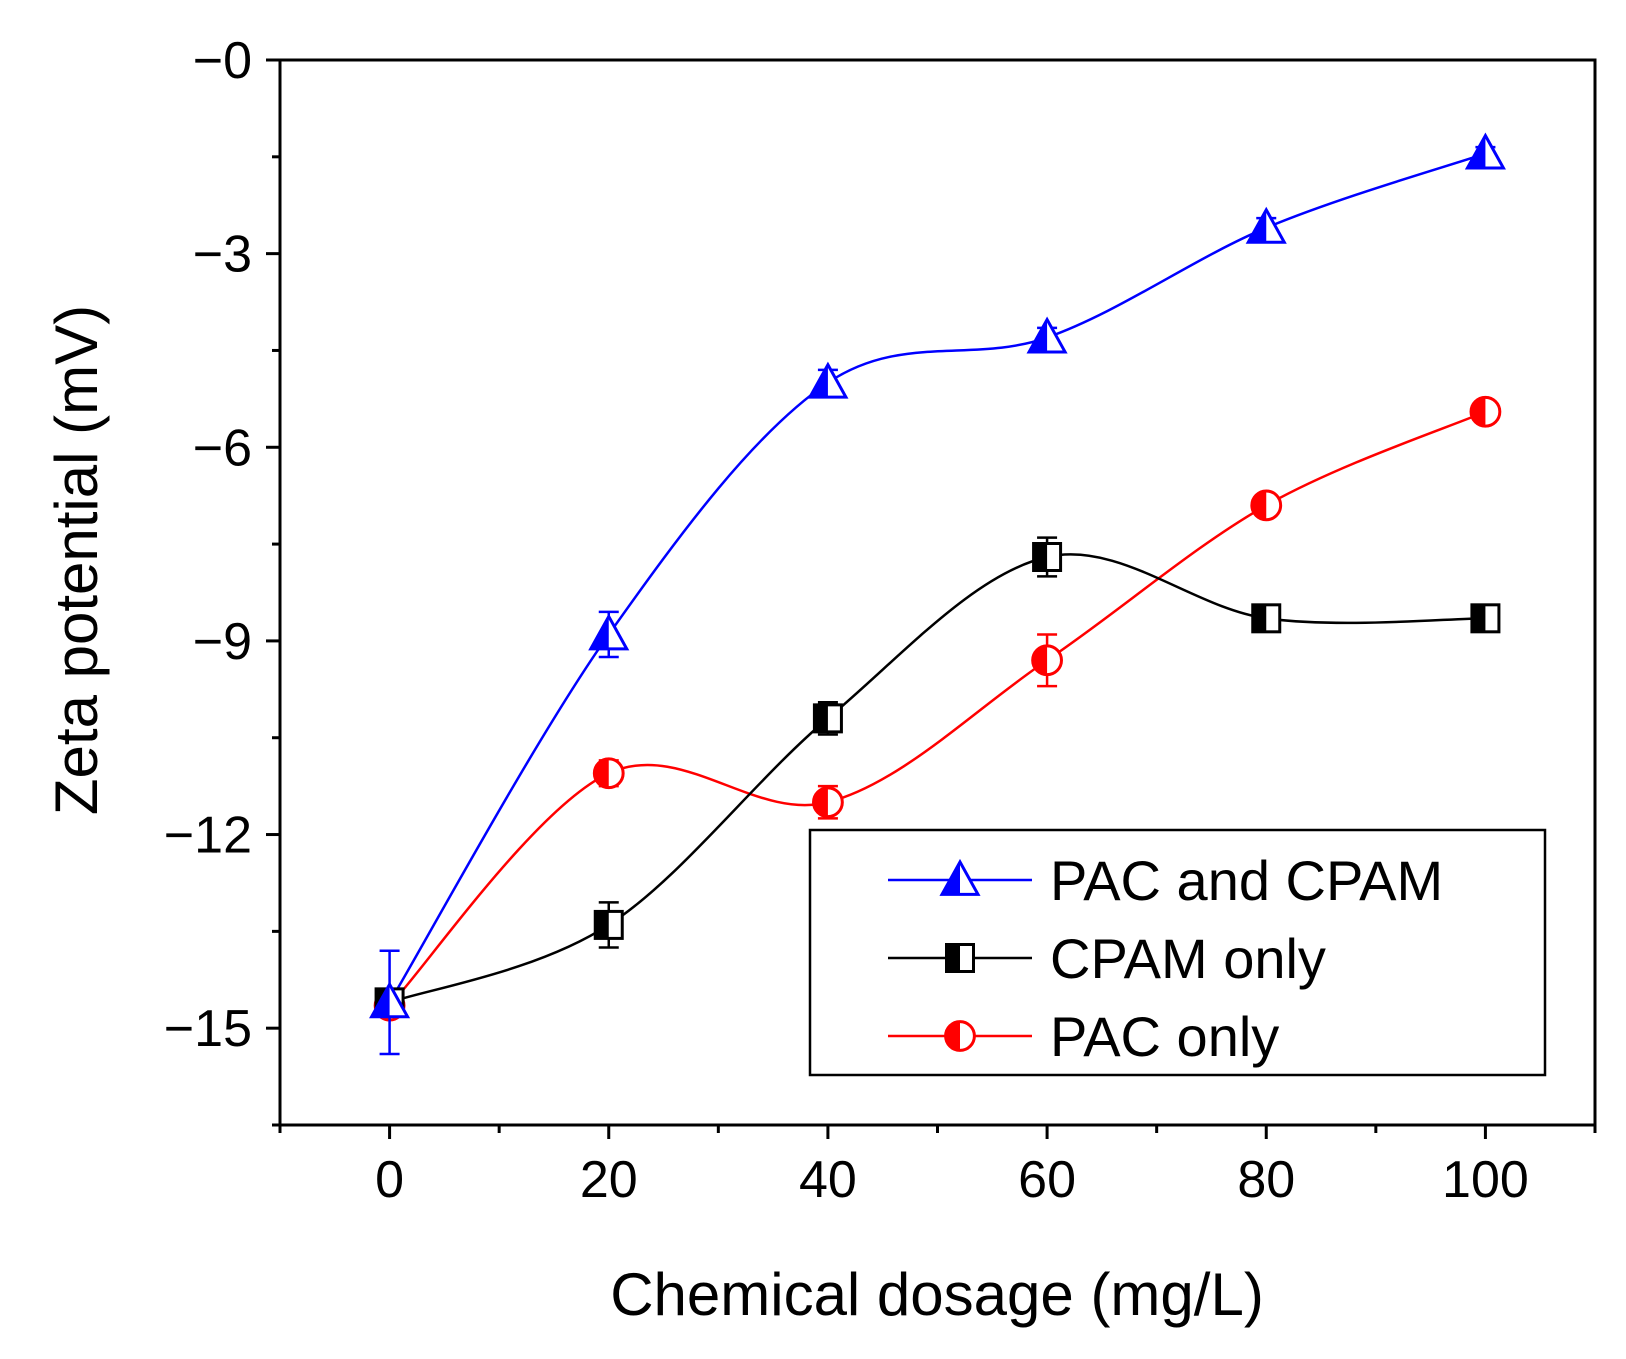 The width and height of the screenshot is (1626, 1359). I want to click on x-tick-label: 20, so click(609, 1180).